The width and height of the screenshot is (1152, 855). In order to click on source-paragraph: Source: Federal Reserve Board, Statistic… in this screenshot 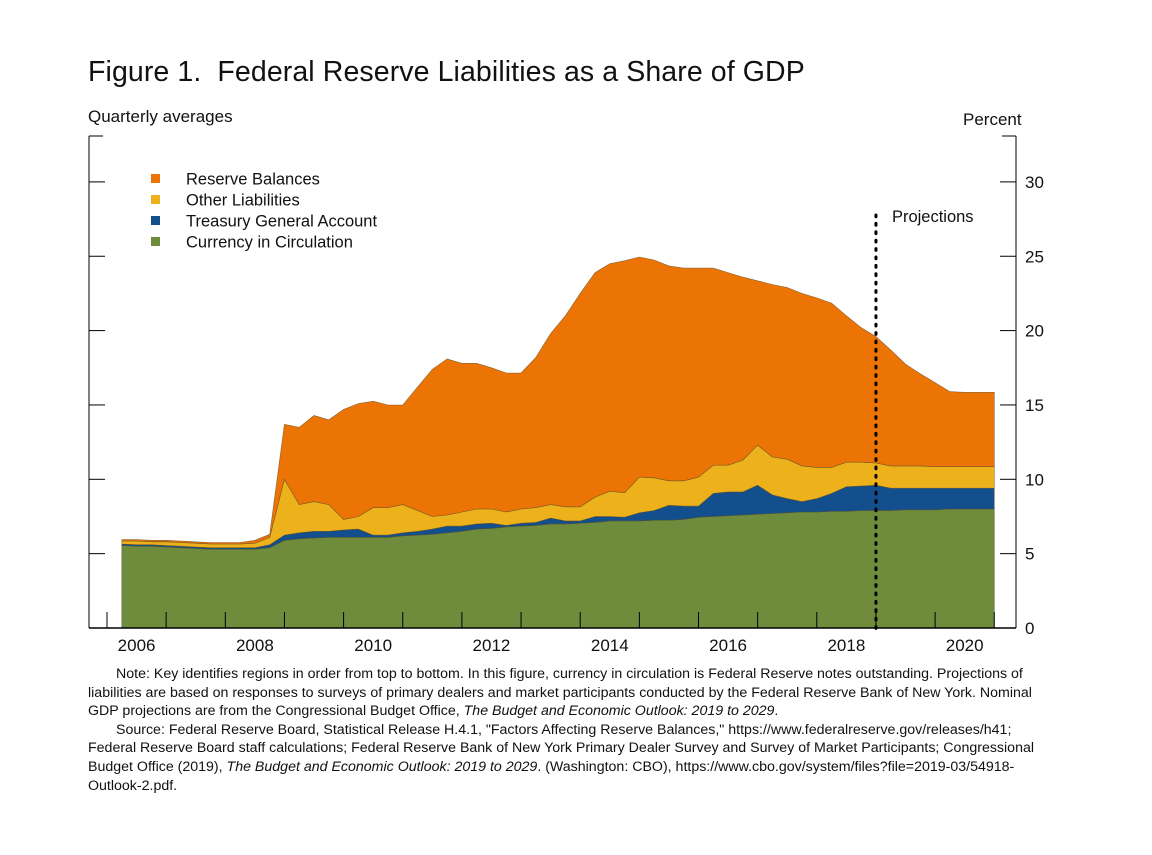, I will do `click(561, 757)`.